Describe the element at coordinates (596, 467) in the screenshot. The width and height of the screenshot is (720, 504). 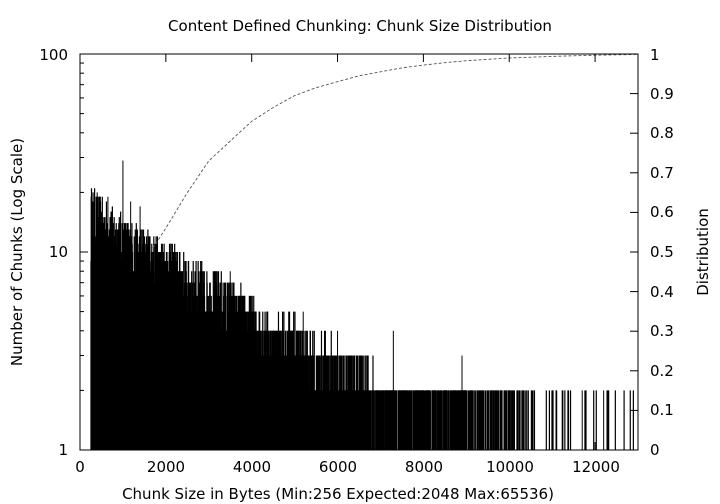
I see `x-tick-label-12000: 12000` at that location.